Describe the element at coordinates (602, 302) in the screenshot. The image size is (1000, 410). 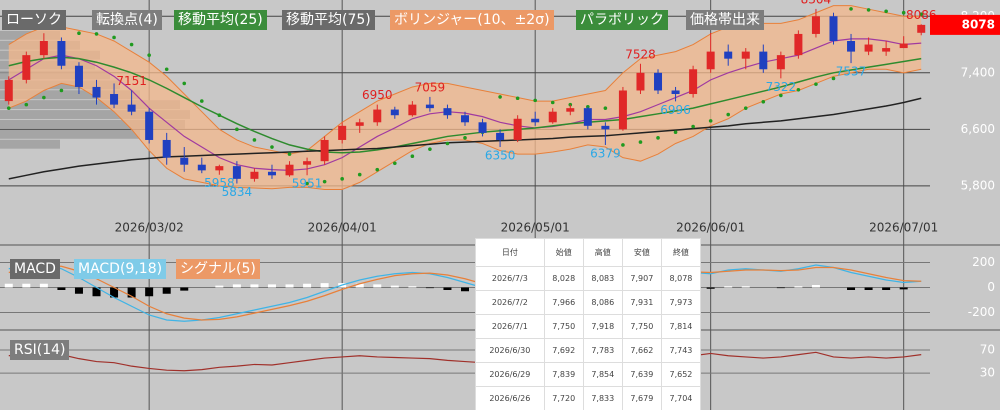
I see `table-cell: 8,086` at that location.